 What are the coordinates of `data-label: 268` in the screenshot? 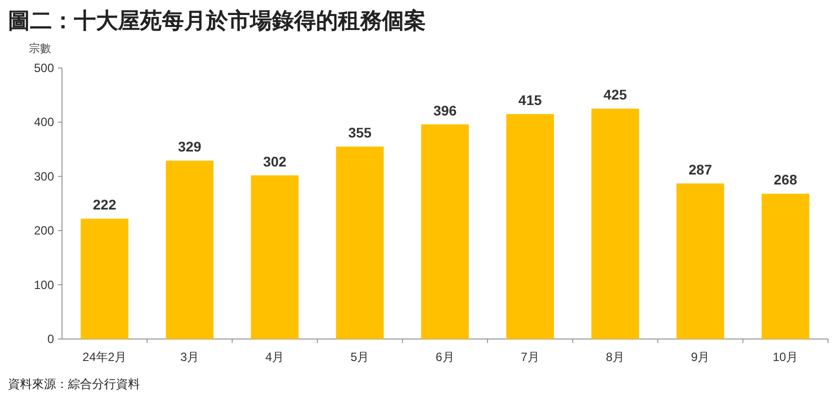 It's located at (786, 180).